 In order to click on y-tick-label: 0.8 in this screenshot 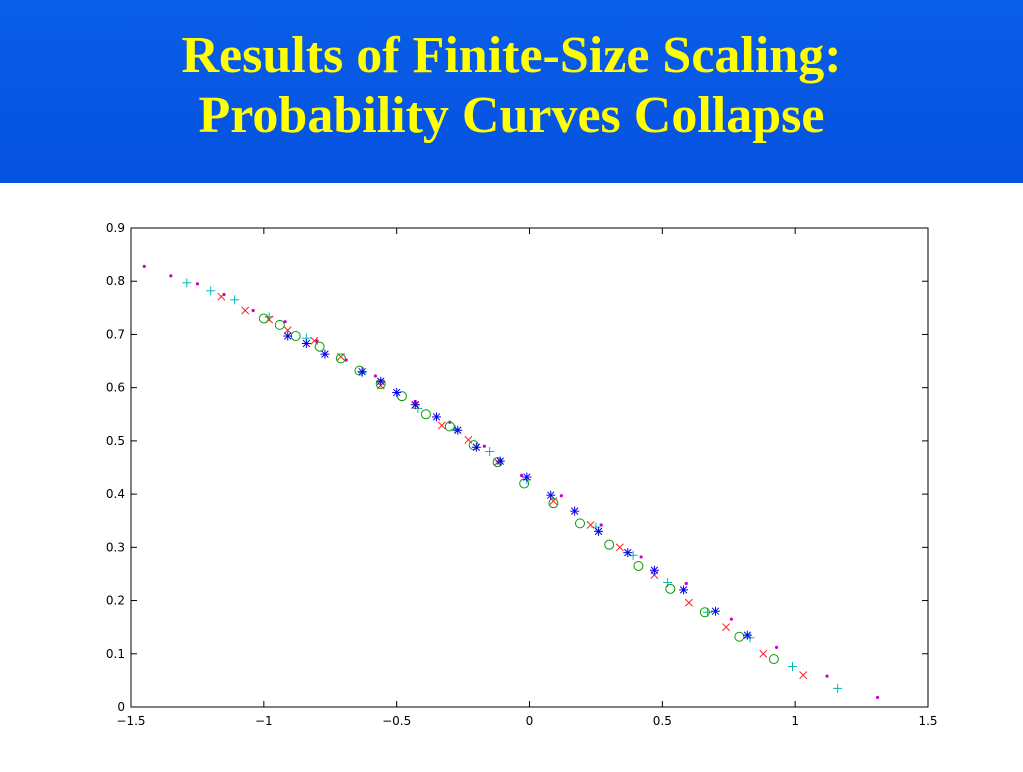, I will do `click(115, 281)`.